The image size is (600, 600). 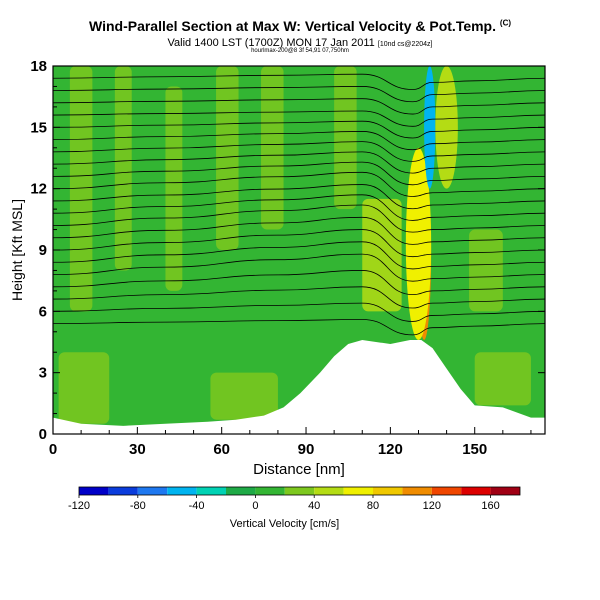 What do you see at coordinates (38, 127) in the screenshot?
I see `y-tick-label-15: 15` at bounding box center [38, 127].